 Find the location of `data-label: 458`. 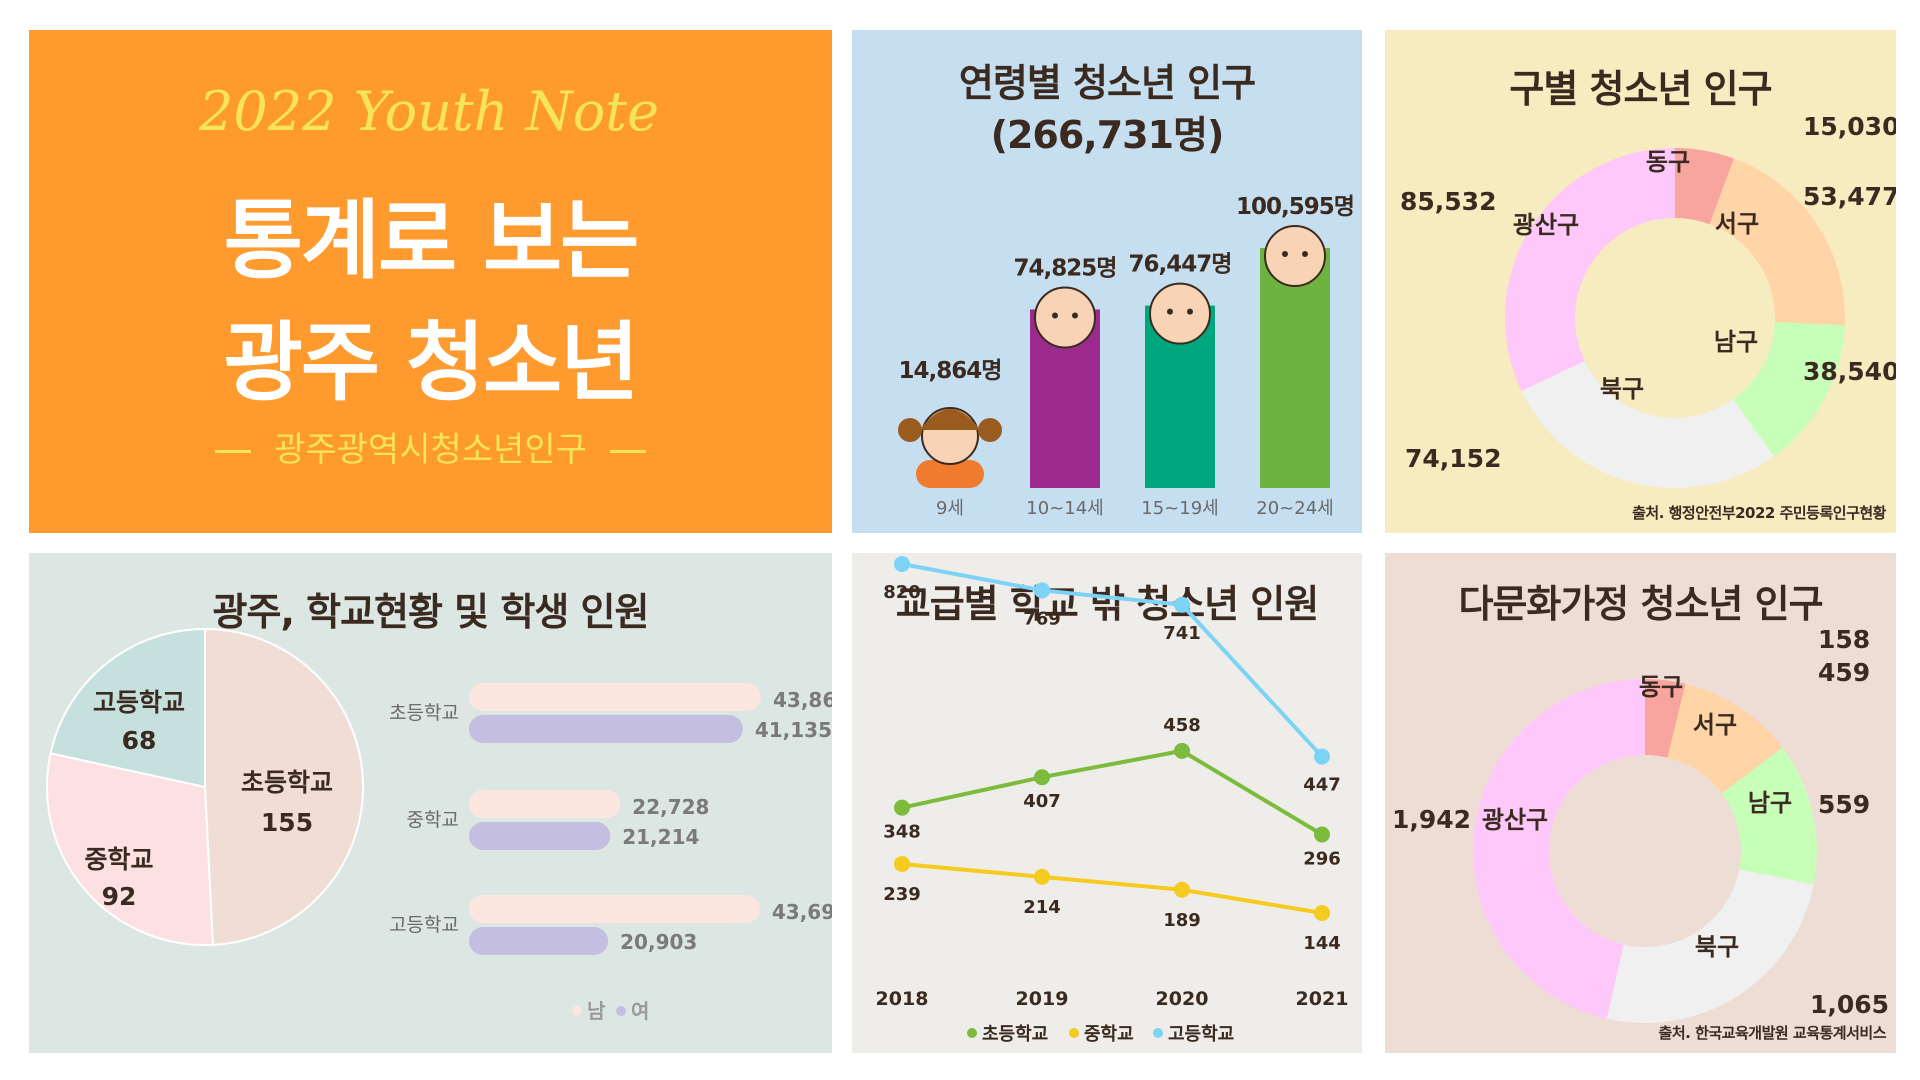

data-label: 458 is located at coordinates (1182, 725).